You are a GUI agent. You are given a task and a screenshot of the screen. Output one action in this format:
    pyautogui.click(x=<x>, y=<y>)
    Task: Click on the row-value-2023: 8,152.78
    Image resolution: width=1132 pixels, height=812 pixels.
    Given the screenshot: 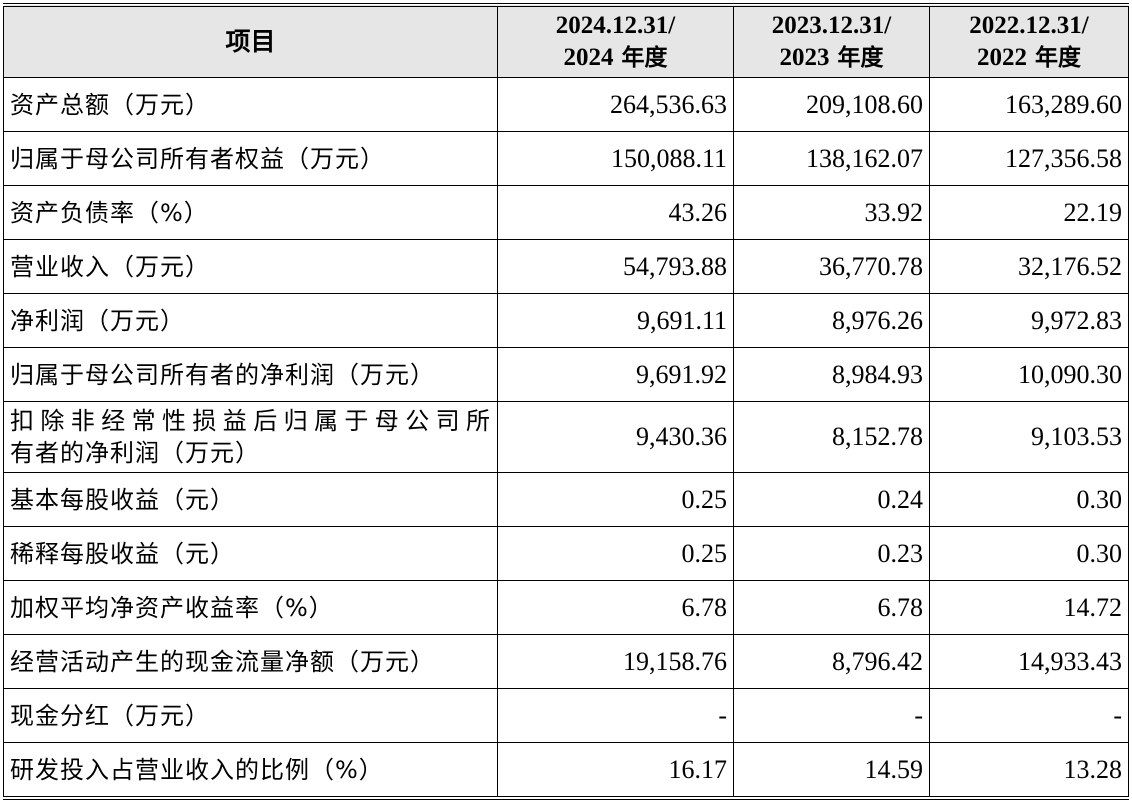 What is the action you would take?
    pyautogui.click(x=831, y=437)
    